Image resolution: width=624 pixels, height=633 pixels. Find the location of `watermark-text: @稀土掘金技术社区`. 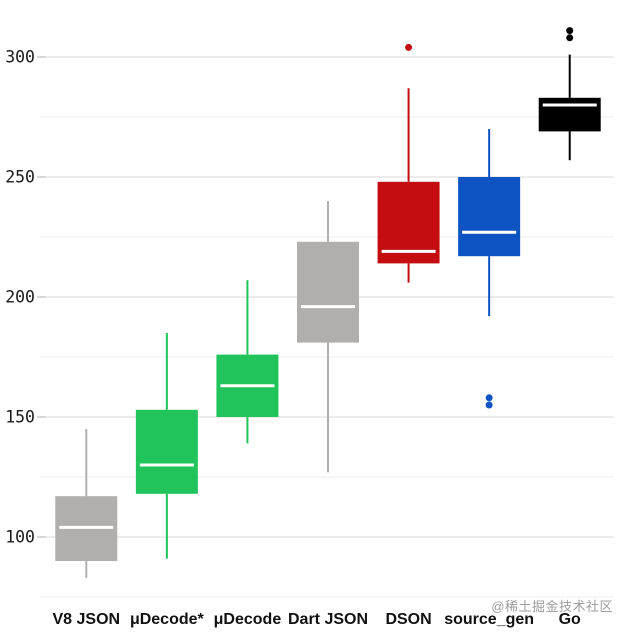

watermark-text: @稀土掘金技术社区 is located at coordinates (552, 606).